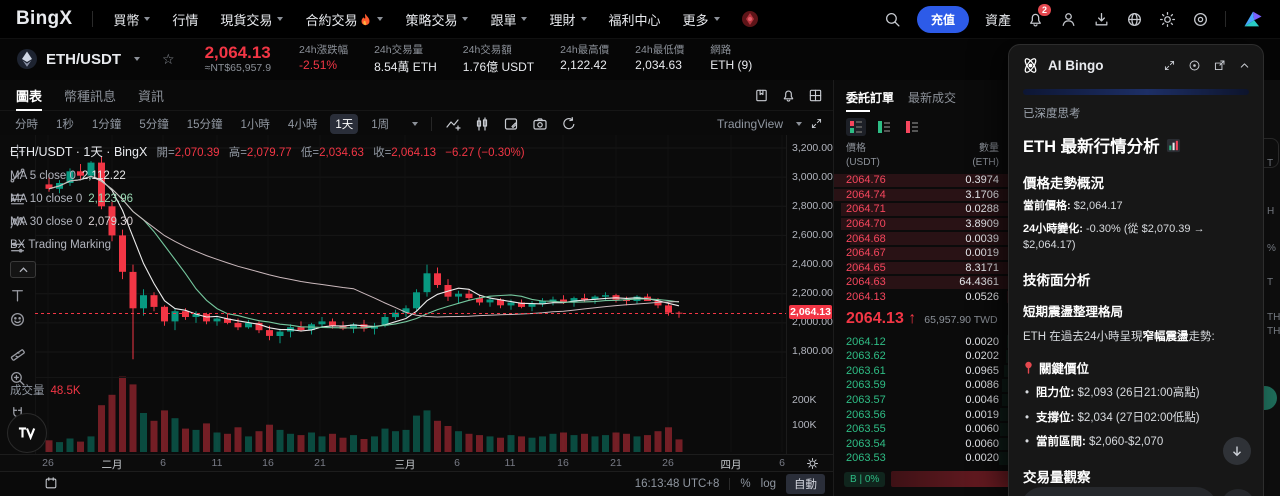 The height and width of the screenshot is (496, 1280). What do you see at coordinates (416, 463) in the screenshot?
I see `time-axis: 26 二月 6 11 16 21 三月 6 11 16 21 26 四月 6` at bounding box center [416, 463].